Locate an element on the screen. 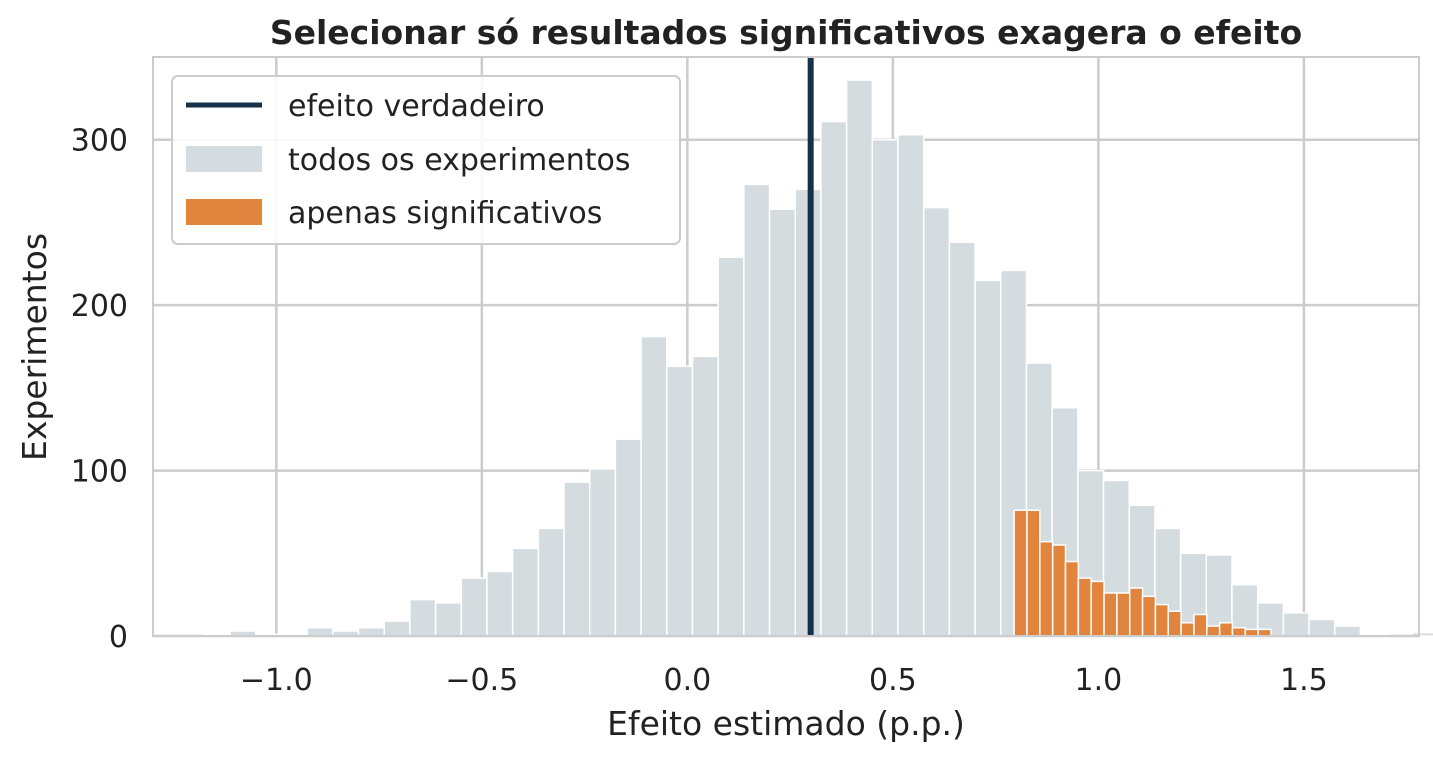 The width and height of the screenshot is (1433, 761). x-tick-label: 0.0 is located at coordinates (687, 680).